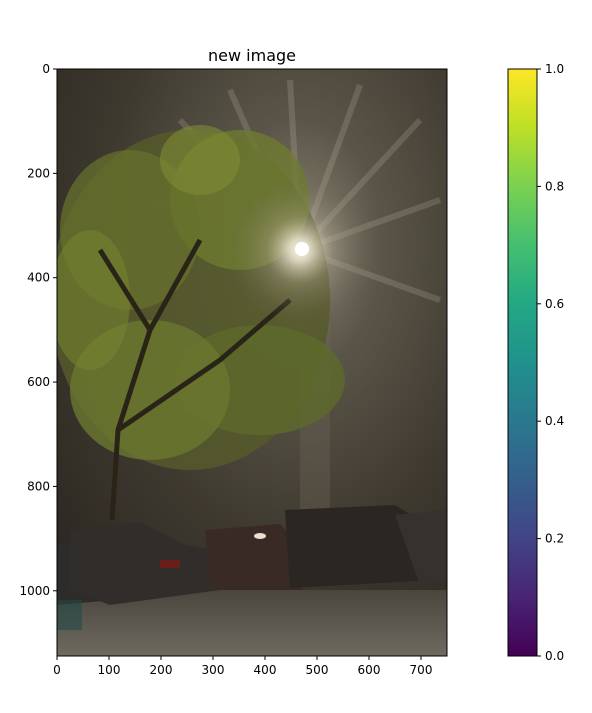  Describe the element at coordinates (550, 362) in the screenshot. I see `colorbar-ticks: 0.0 0.2 0.4 0.6 0.8 1.0` at that location.